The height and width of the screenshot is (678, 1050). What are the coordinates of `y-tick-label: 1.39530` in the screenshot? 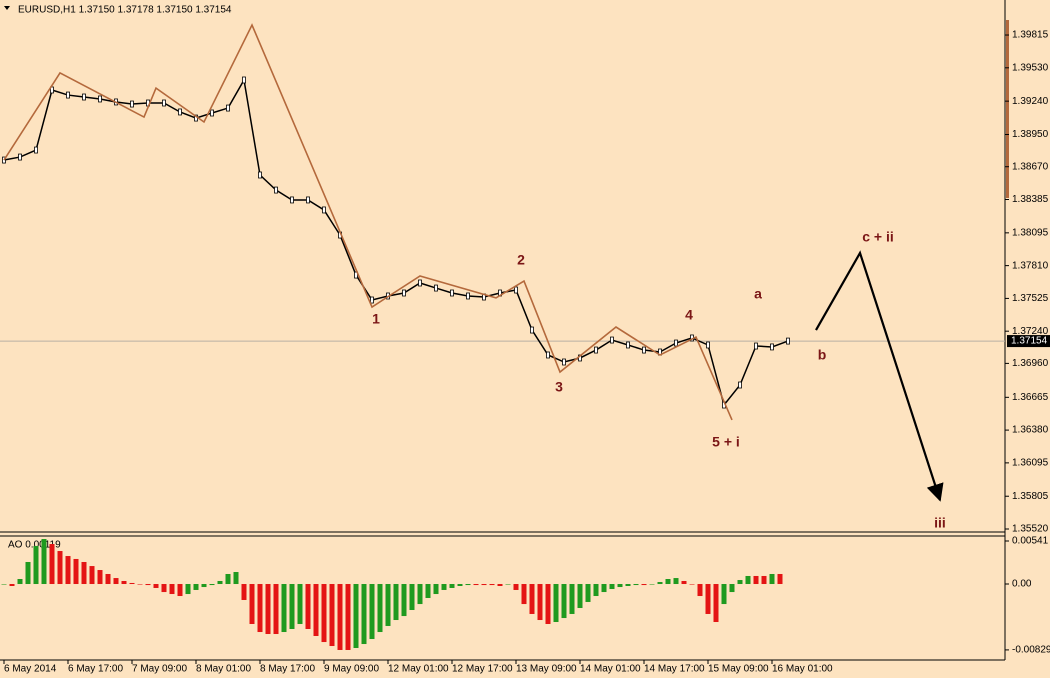 It's located at (1030, 67).